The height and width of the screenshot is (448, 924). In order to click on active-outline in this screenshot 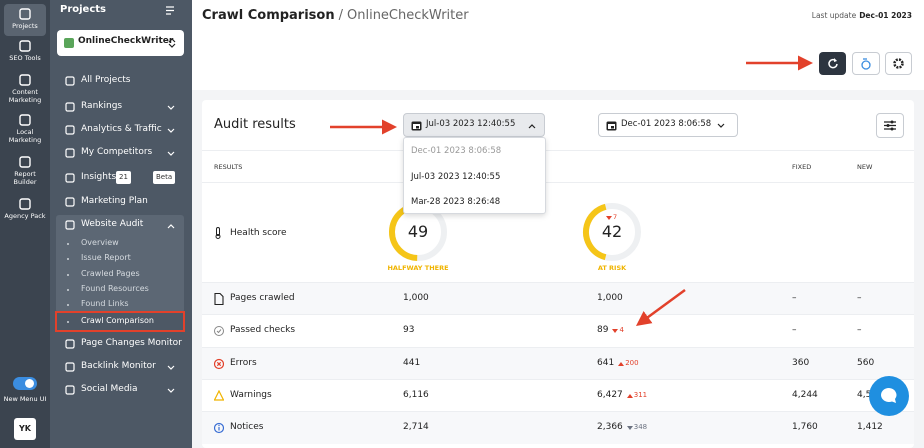, I will do `click(120, 321)`.